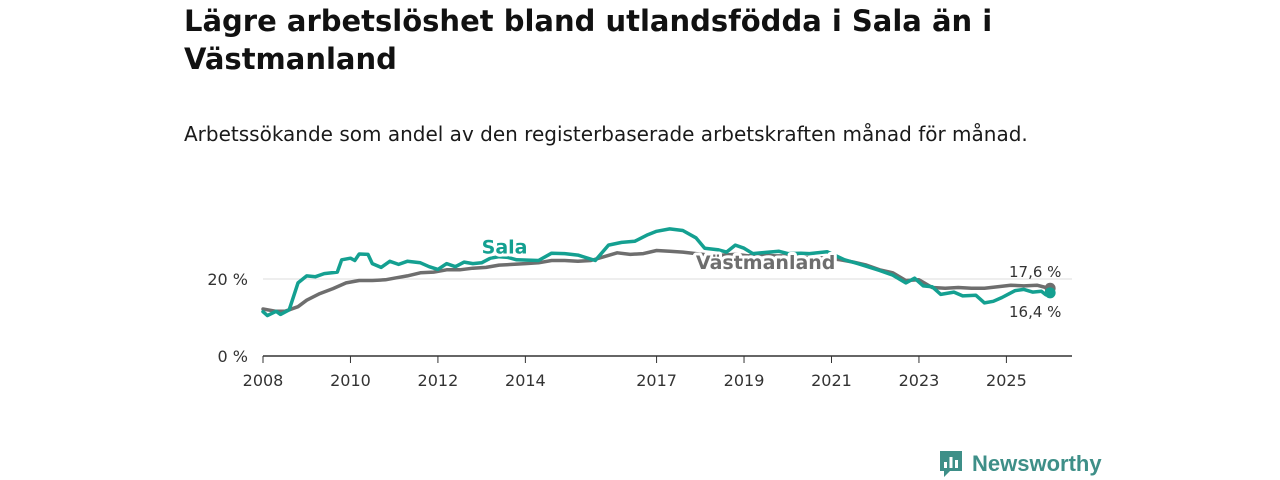 The image size is (1280, 480). What do you see at coordinates (1006, 380) in the screenshot?
I see `x-tick-label: 2025` at bounding box center [1006, 380].